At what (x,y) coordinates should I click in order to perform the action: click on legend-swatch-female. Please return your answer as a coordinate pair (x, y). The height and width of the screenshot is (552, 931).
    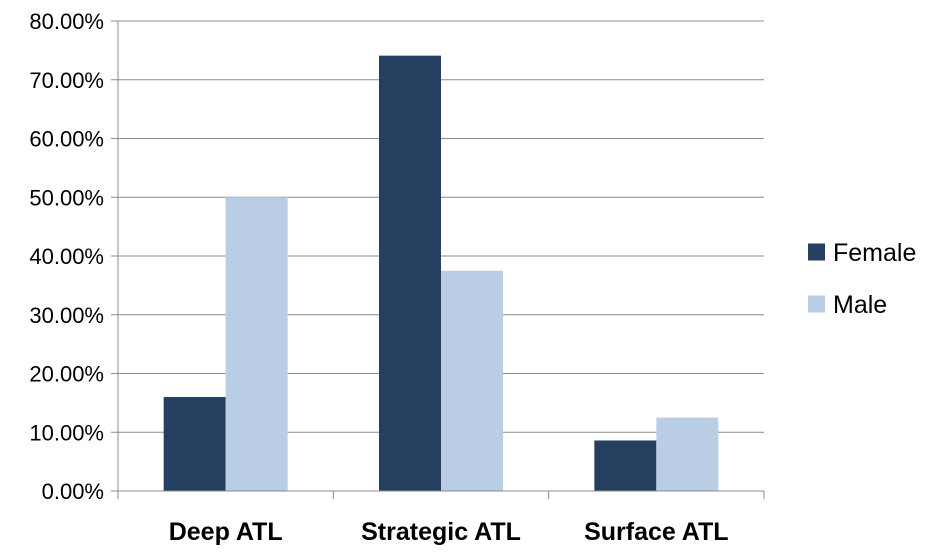
    Looking at the image, I should click on (816, 252).